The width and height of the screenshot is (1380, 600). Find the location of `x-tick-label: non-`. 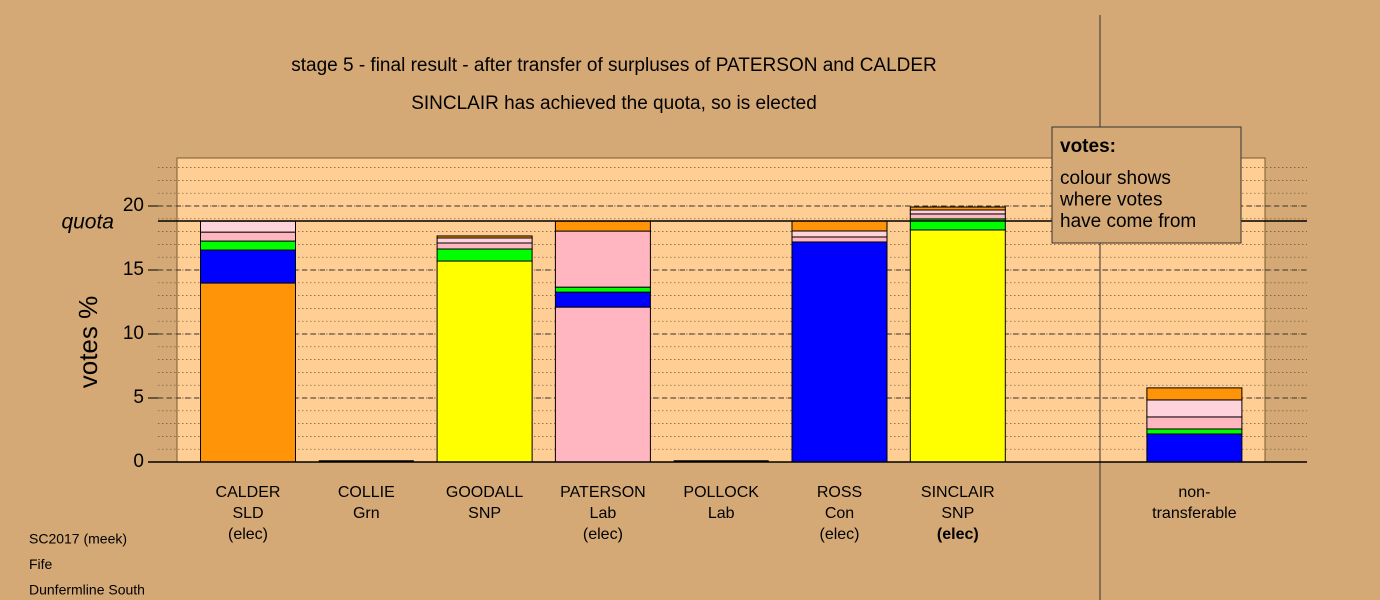

x-tick-label: non- is located at coordinates (1194, 492).